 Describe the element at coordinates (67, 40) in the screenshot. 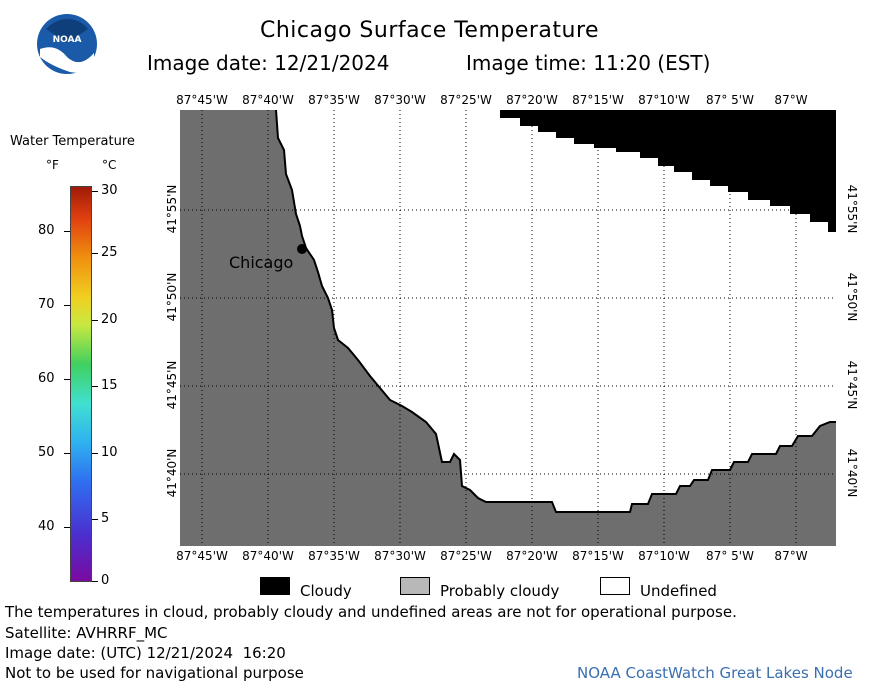

I see `logo-text: NOAA` at that location.